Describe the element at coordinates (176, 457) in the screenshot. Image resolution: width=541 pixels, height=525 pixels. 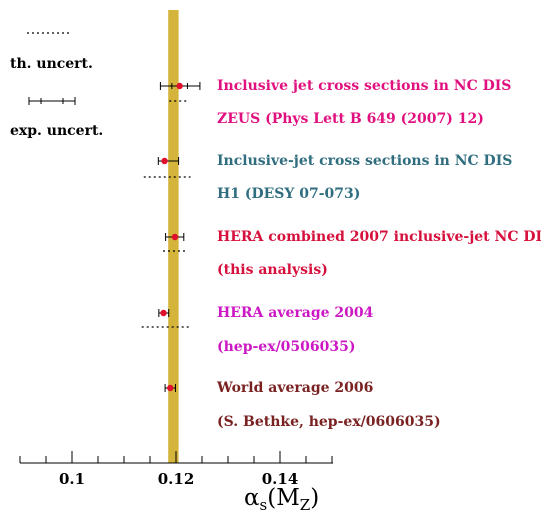
I see `x-axis-ticks` at that location.